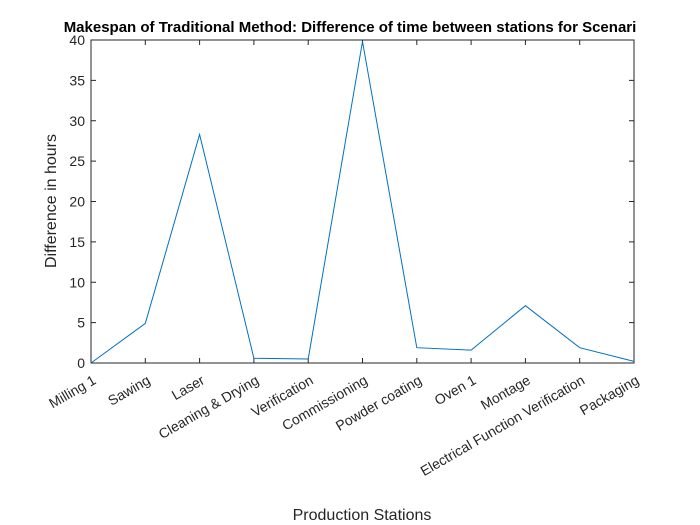 Image resolution: width=700 pixels, height=525 pixels. I want to click on x-tick-label: Laser, so click(188, 388).